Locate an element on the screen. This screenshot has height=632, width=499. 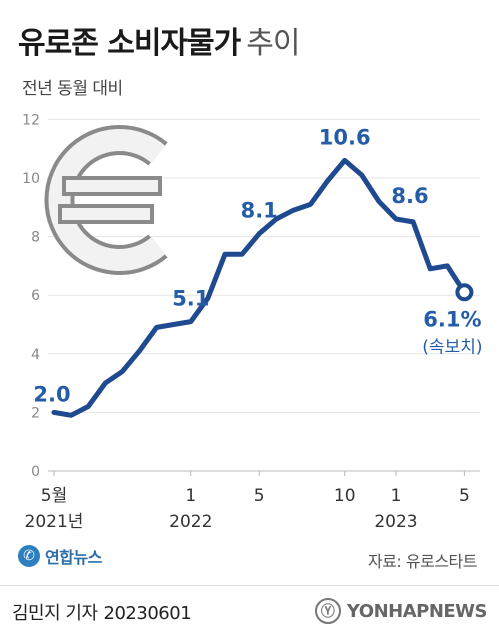
author: 김민지 기자 is located at coordinates (55, 613).